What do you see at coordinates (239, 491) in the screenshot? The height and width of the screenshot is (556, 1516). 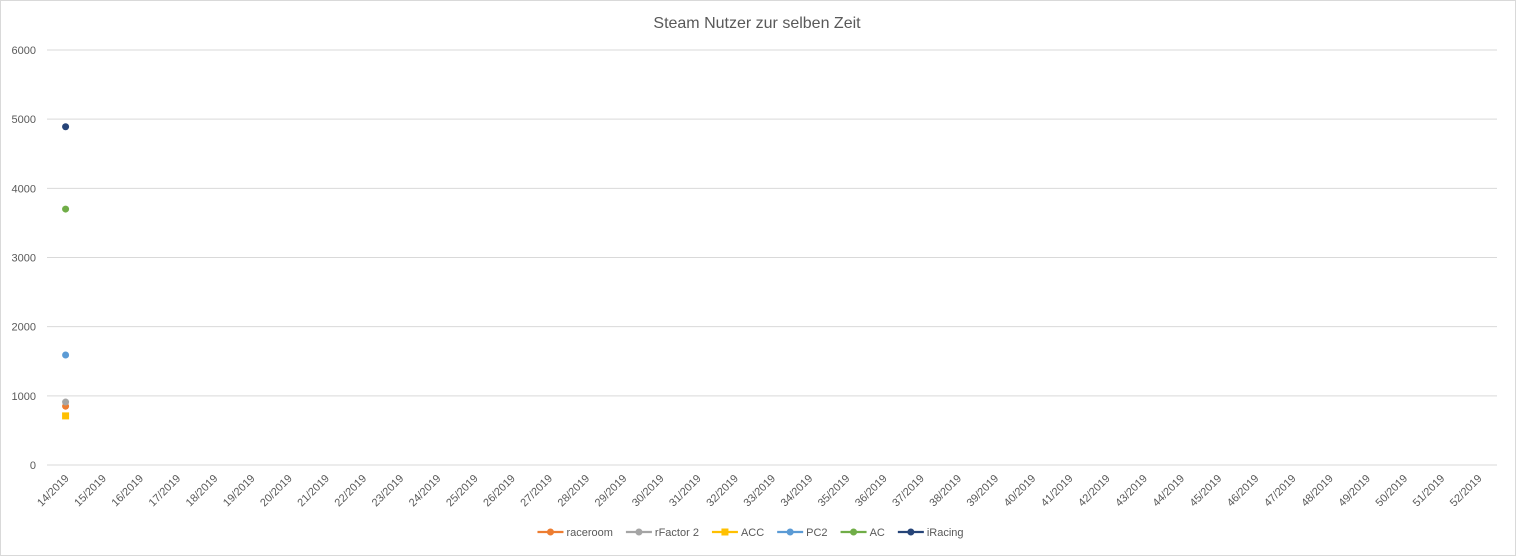 I see `x-tick-label: 19/2019` at bounding box center [239, 491].